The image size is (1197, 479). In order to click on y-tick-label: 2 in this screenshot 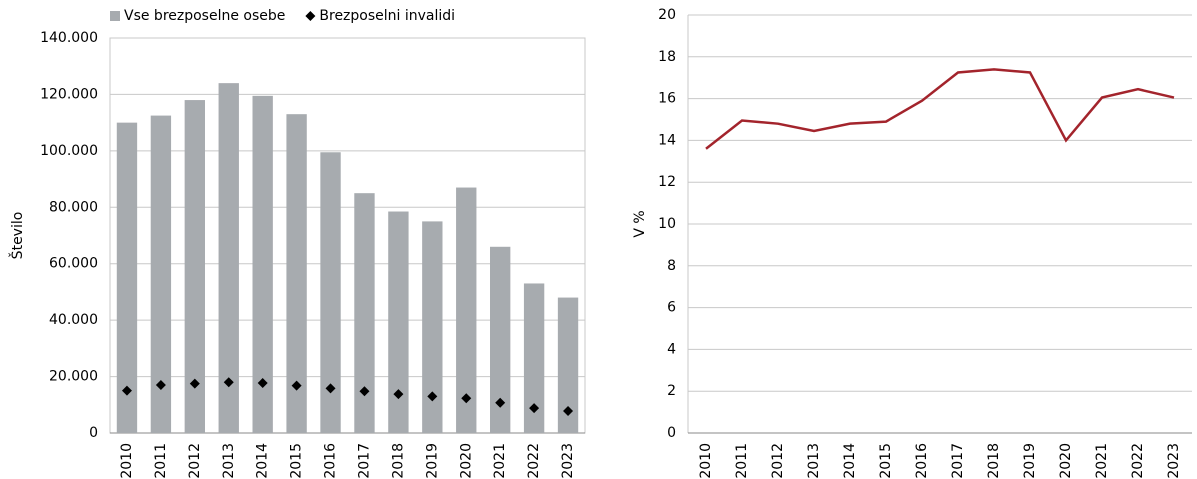, I will do `click(671, 391)`.